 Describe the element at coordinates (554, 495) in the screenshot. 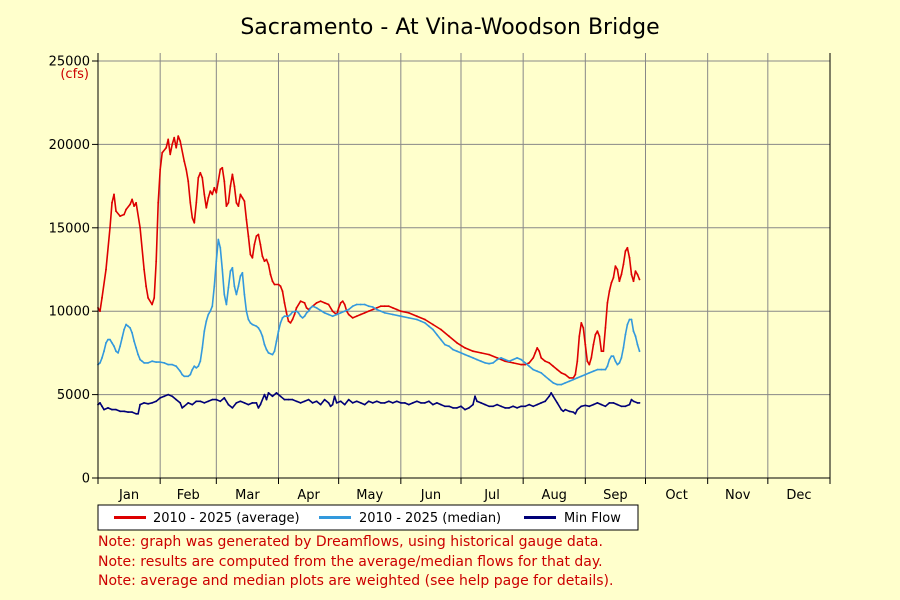

I see `x-tick-label: Aug` at that location.